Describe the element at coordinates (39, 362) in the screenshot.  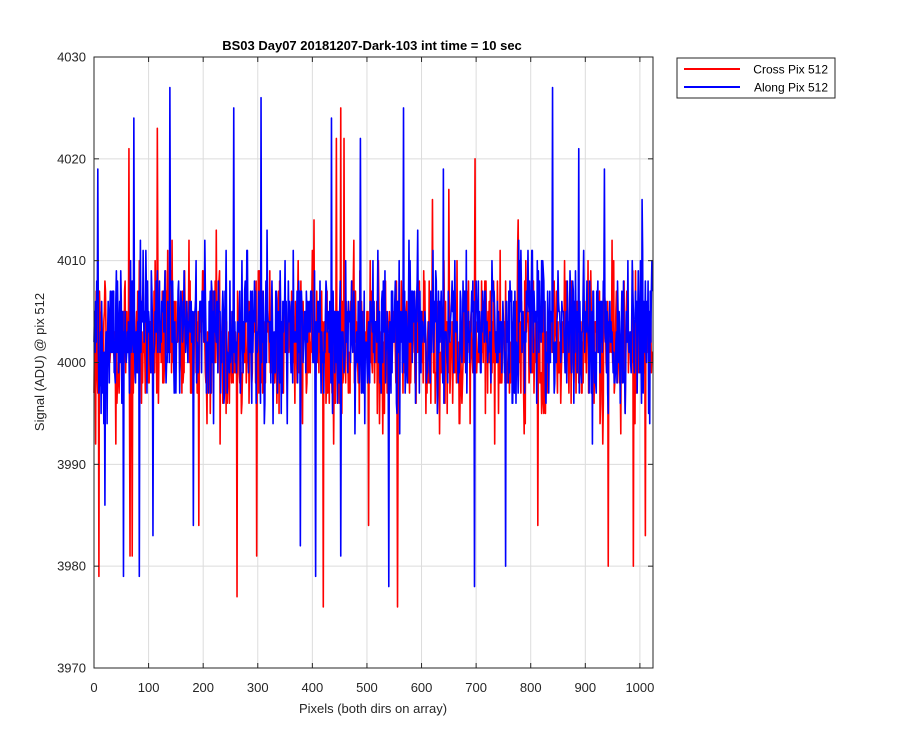
I see `y-axis-label: Signal (ADU) @ pix 512` at that location.